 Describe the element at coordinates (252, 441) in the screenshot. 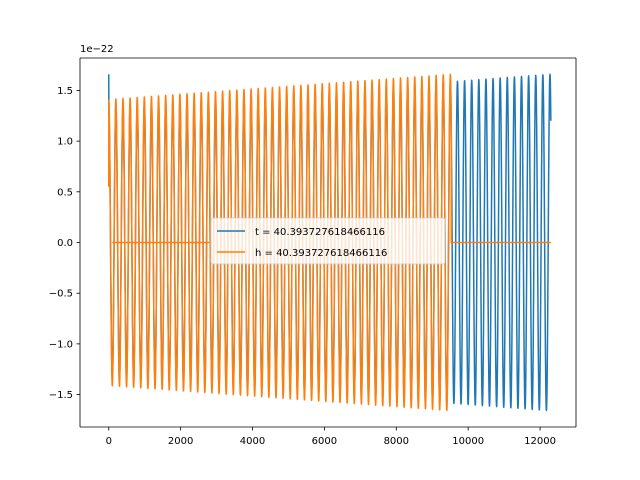

I see `x-tick-label: 4000` at that location.